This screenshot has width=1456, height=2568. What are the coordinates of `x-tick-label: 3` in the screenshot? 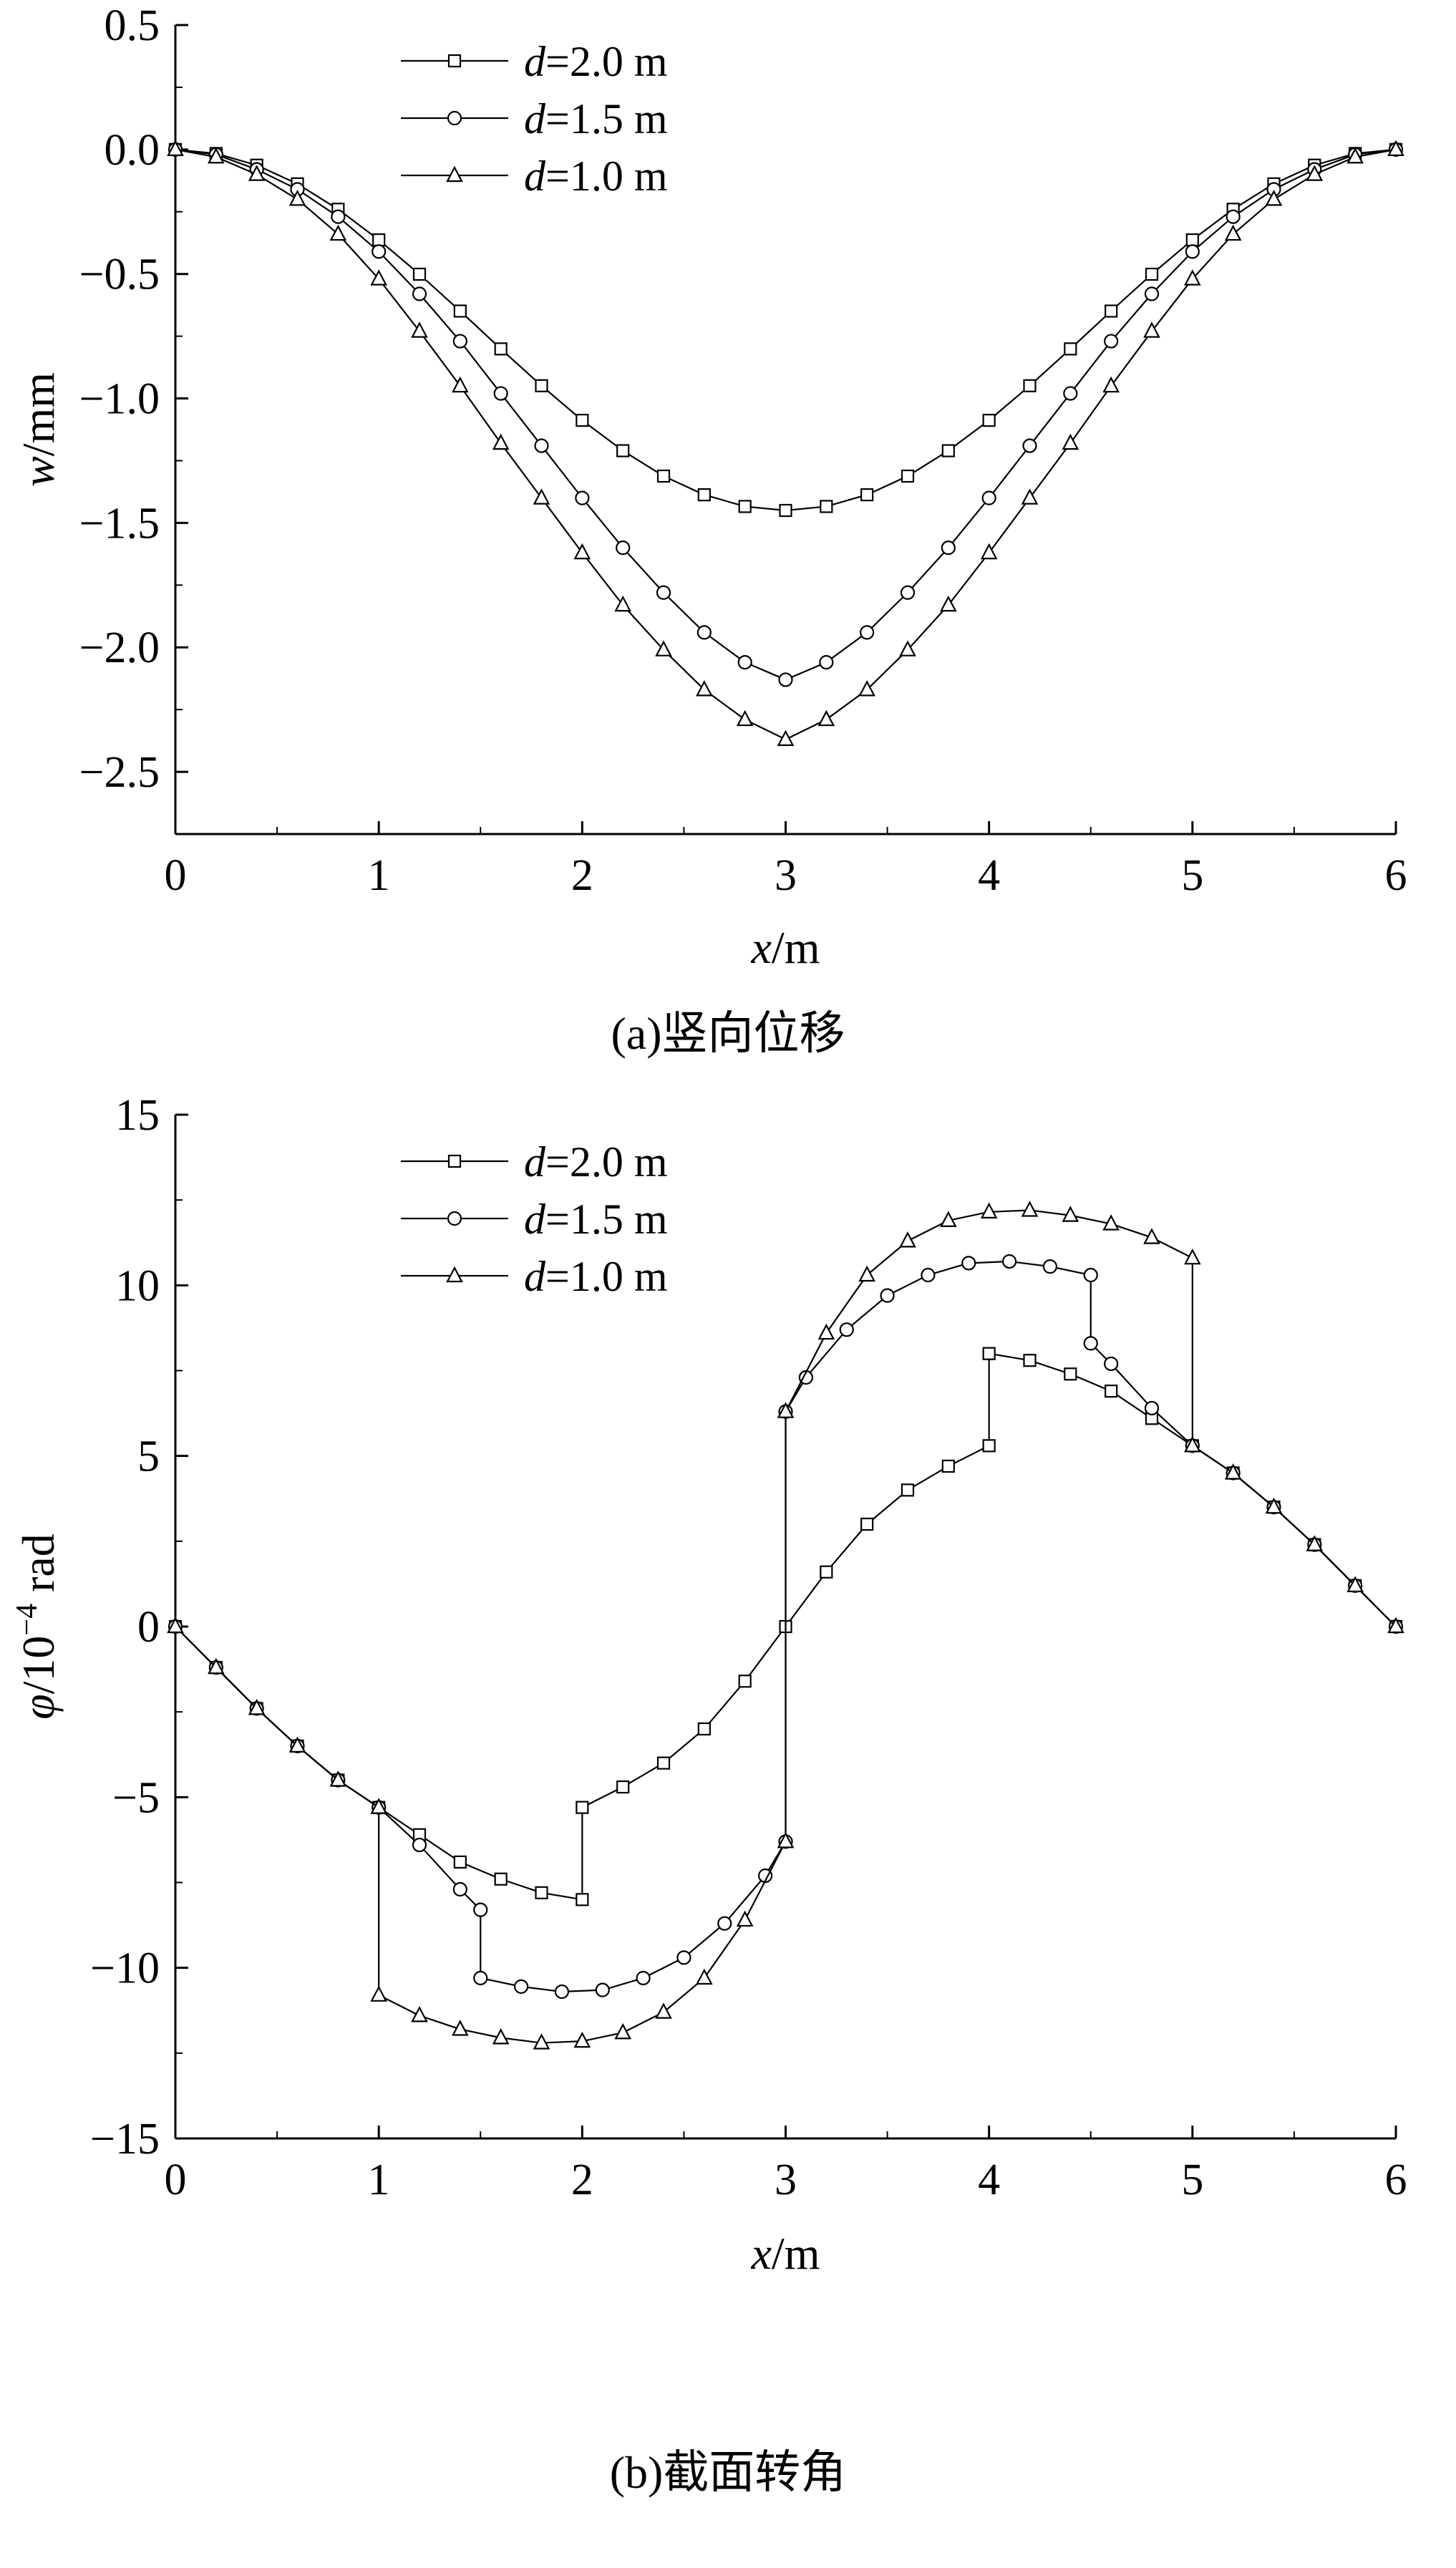 It's located at (786, 2180).